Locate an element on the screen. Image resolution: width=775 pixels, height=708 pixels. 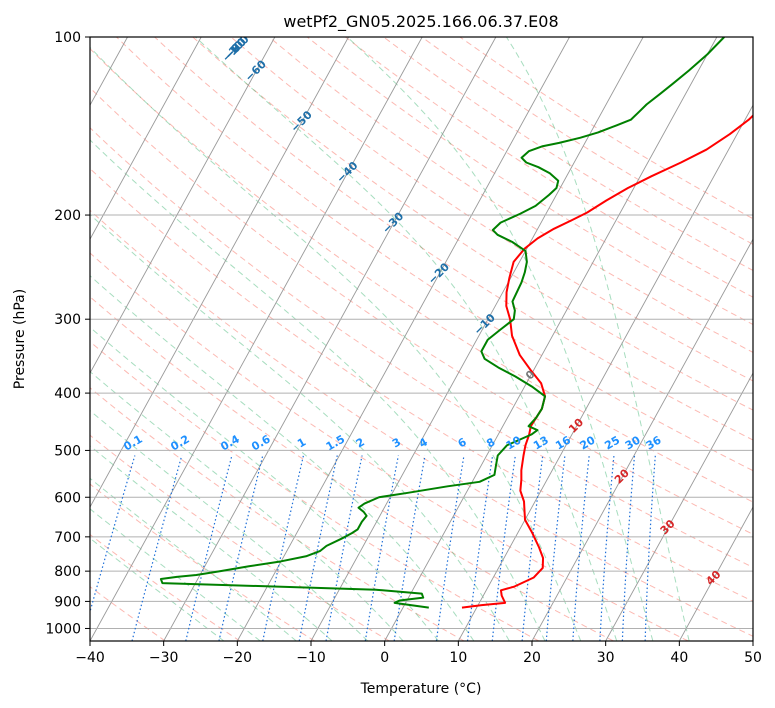
x-tick-label: −40 is located at coordinates (90, 658).